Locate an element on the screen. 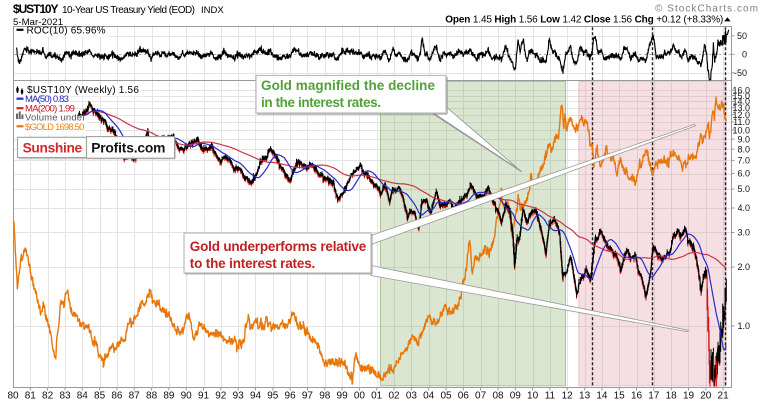 This screenshot has width=765, height=409. svg-text: 92 is located at coordinates (221, 396).